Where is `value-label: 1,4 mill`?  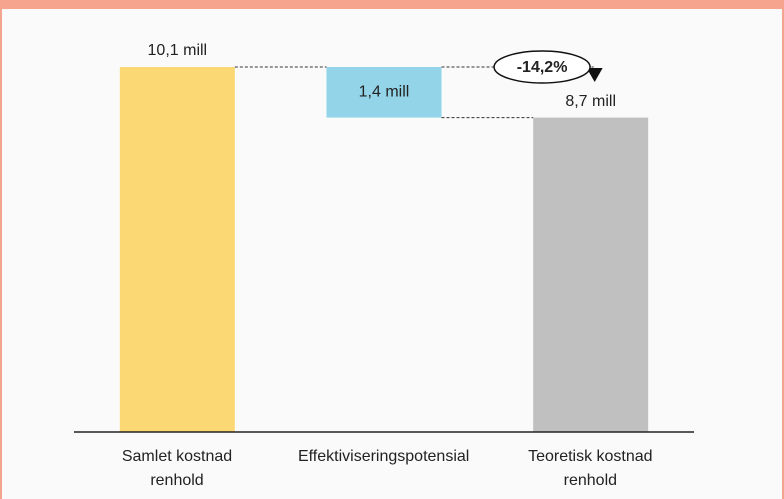
value-label: 1,4 mill is located at coordinates (384, 92).